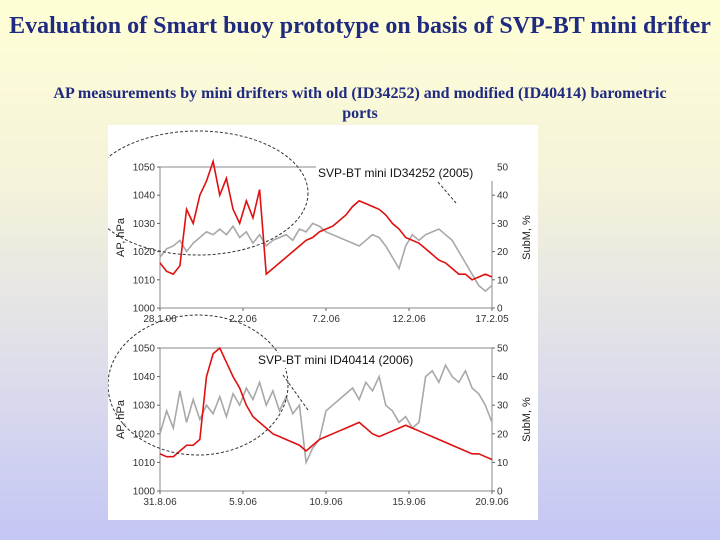 The height and width of the screenshot is (540, 720). I want to click on x-tick-label: 28.1.06, so click(160, 319).